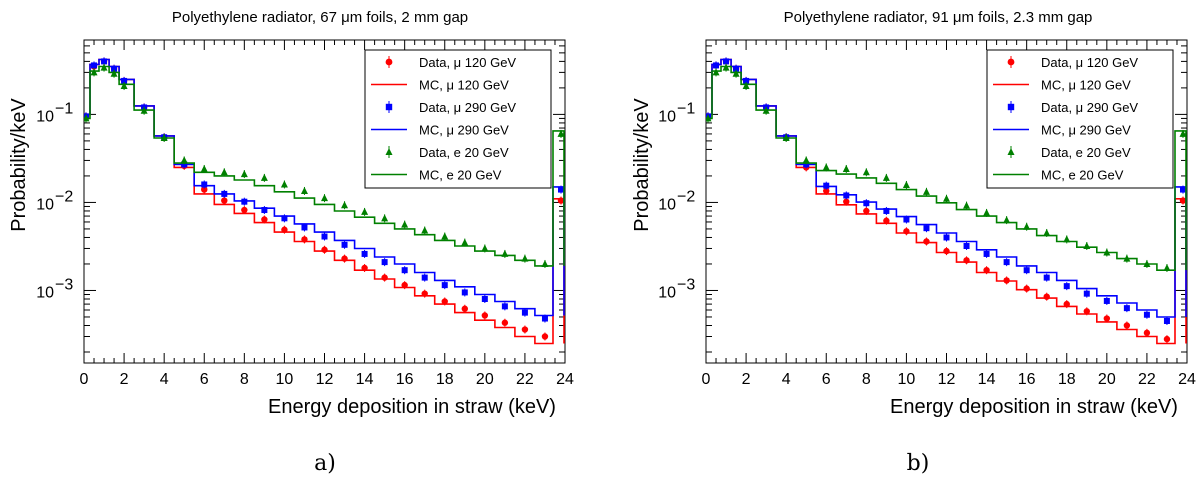  What do you see at coordinates (412, 407) in the screenshot?
I see `x-axis-label: Energy deposition in straw (keV)` at bounding box center [412, 407].